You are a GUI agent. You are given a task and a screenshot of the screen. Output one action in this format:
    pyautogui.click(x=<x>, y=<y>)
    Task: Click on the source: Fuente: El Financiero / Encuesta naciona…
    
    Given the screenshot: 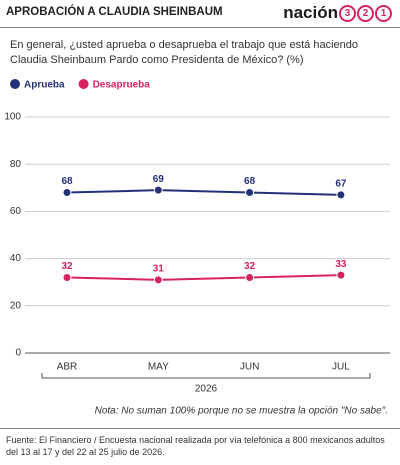 What is the action you would take?
    pyautogui.click(x=195, y=446)
    